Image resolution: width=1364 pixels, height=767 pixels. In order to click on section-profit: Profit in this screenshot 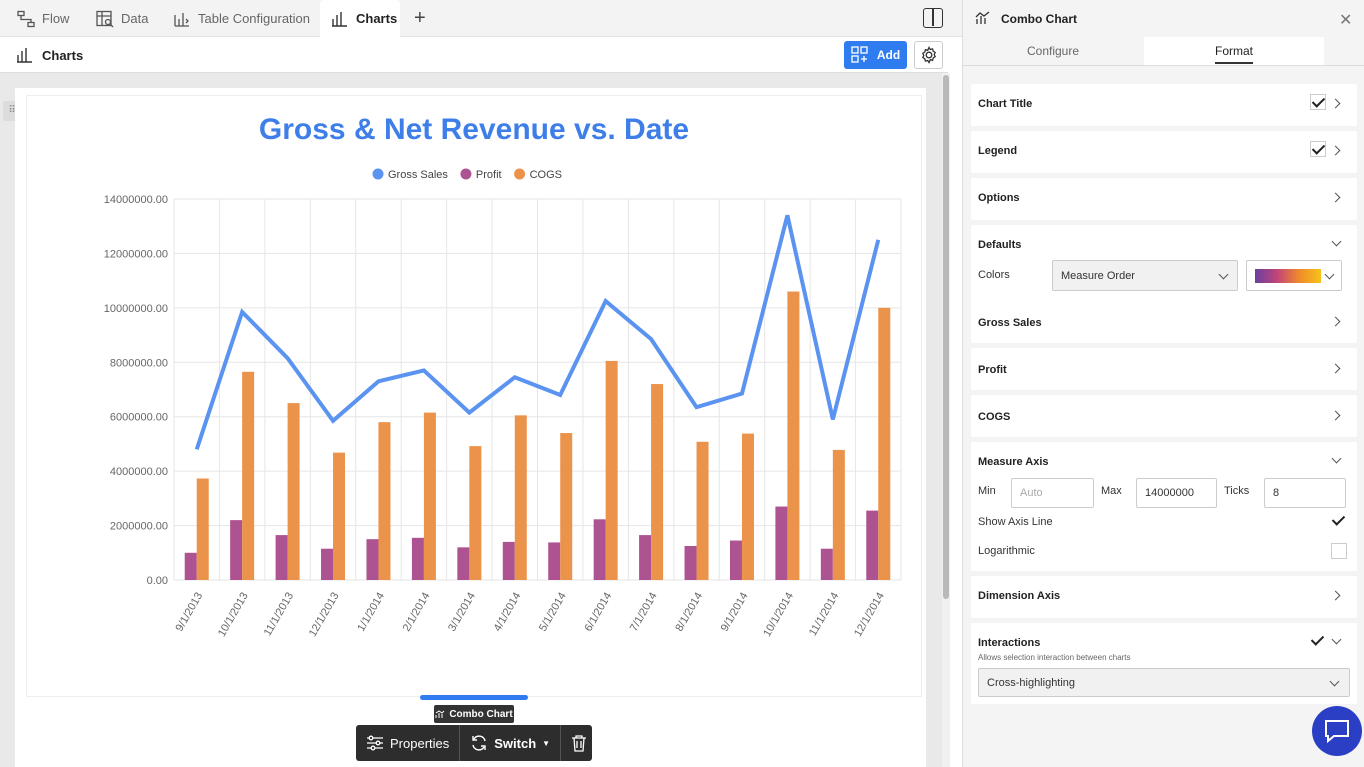, I will do `click(1164, 369)`.